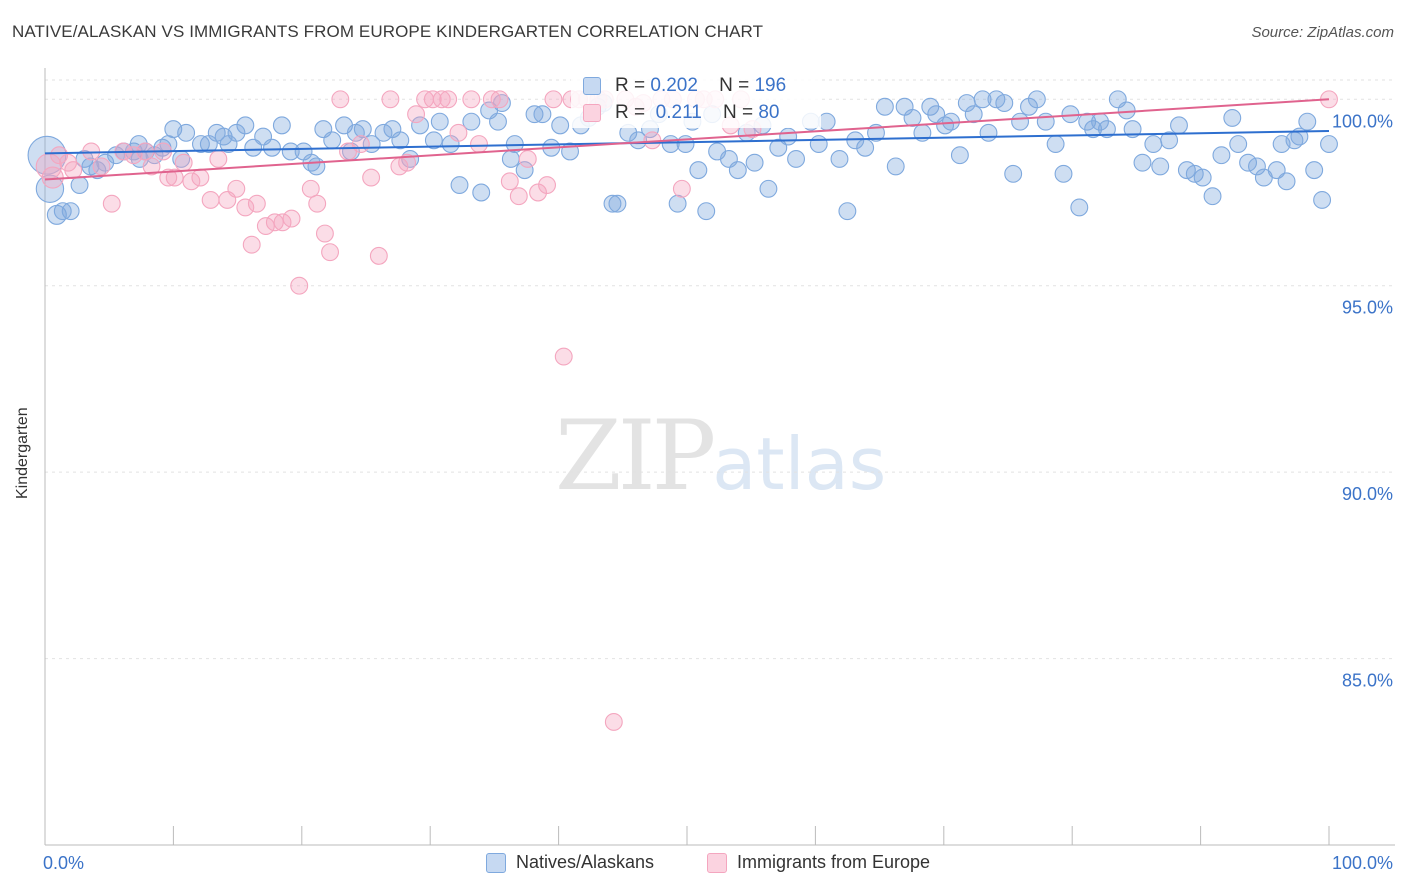 The height and width of the screenshot is (892, 1406). What do you see at coordinates (770, 85) in the screenshot?
I see `stats-n-value: 196` at bounding box center [770, 85].